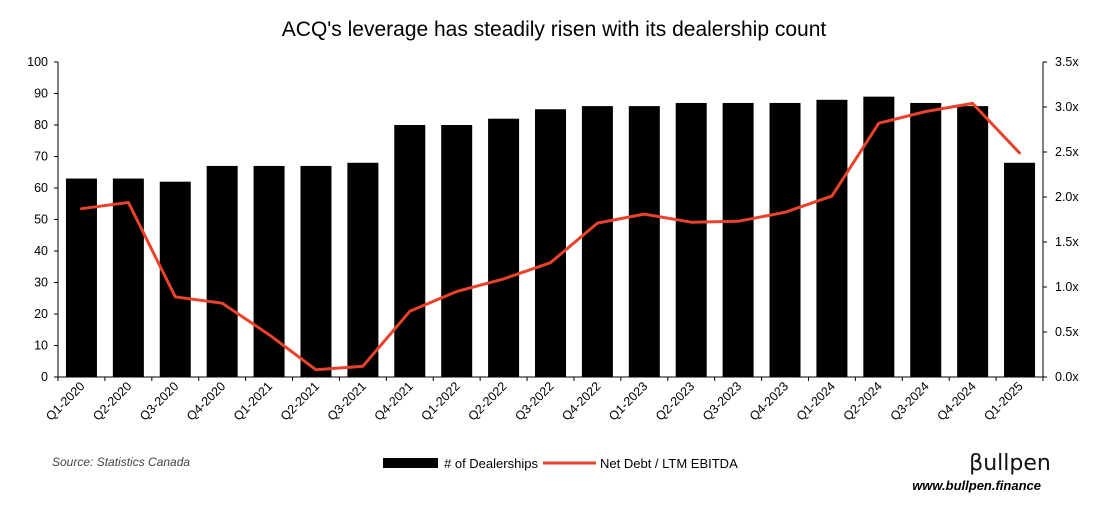  I want to click on y-right-tick-label: 0.0x, so click(1067, 377).